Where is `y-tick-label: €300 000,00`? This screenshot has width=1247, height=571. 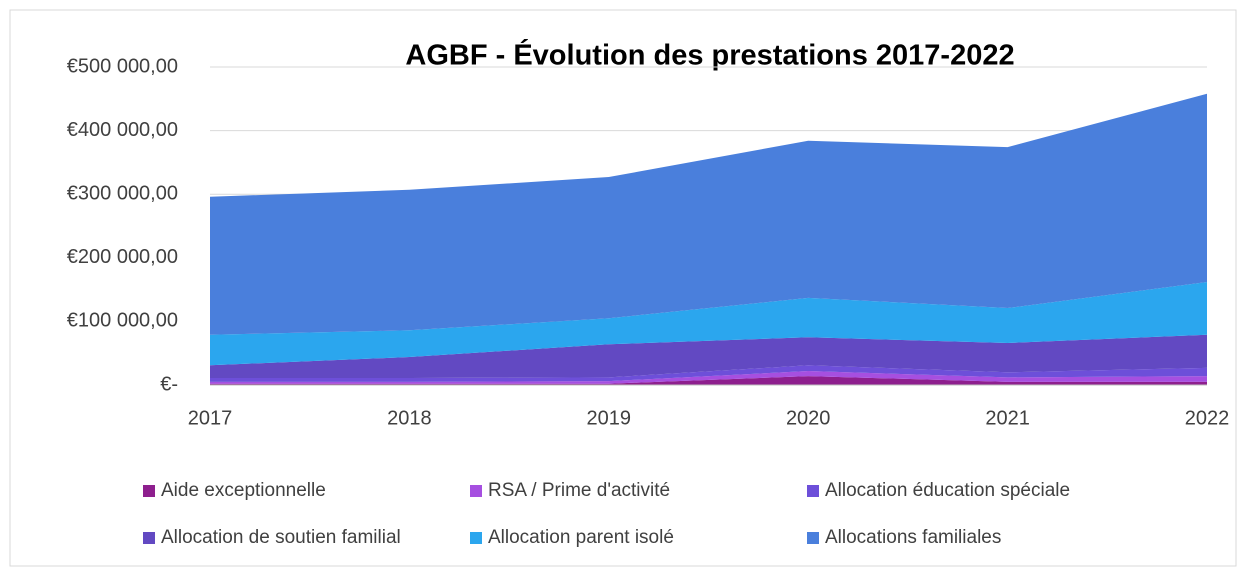
y-tick-label: €300 000,00 is located at coordinates (122, 193).